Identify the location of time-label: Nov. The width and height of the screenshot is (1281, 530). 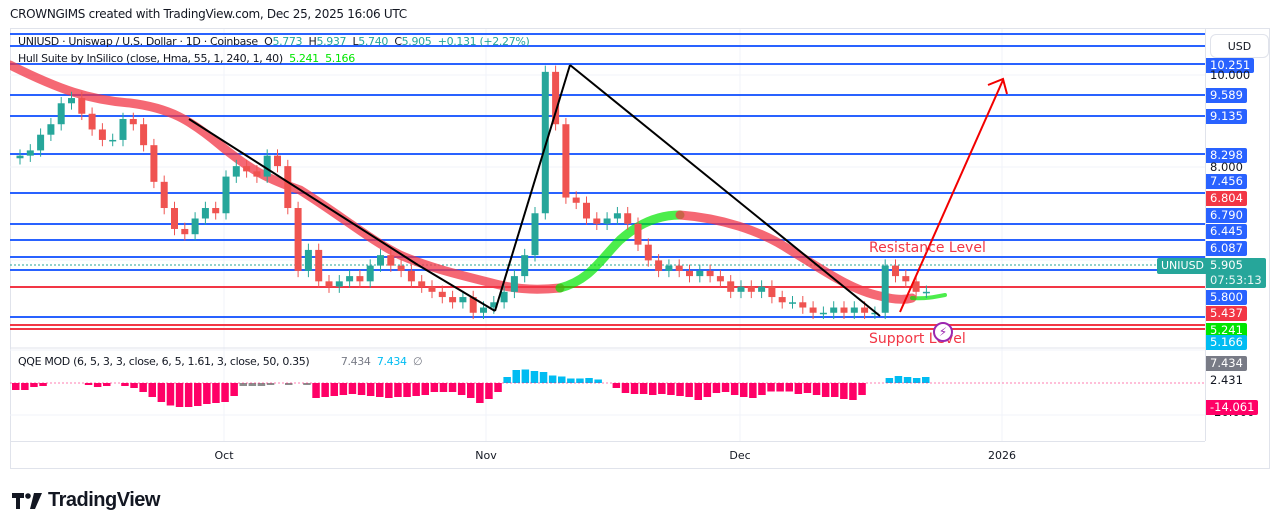
(486, 455).